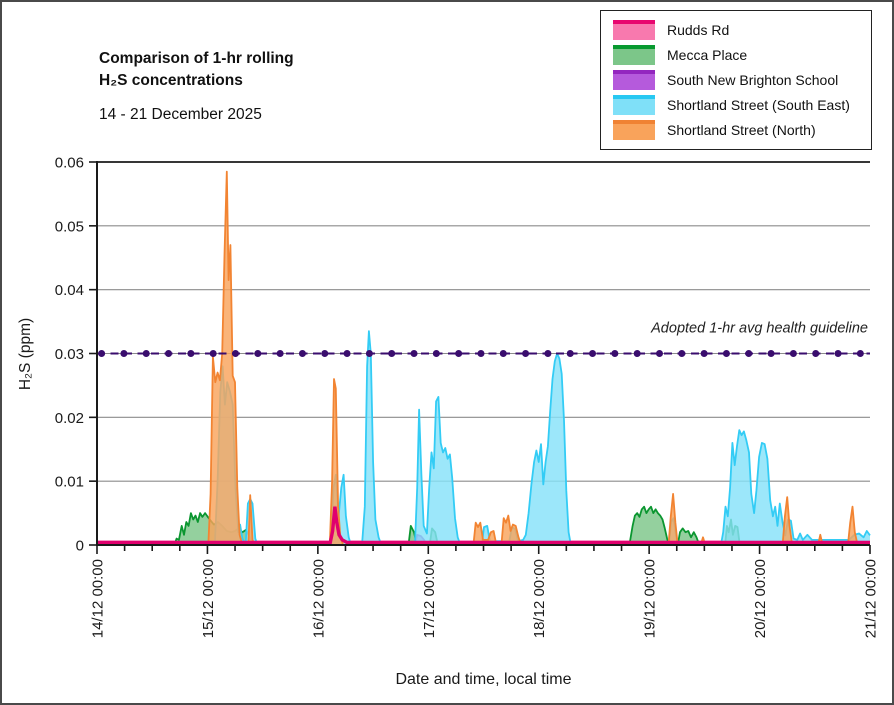  I want to click on x-tick-label: 17/12 00:00, so click(429, 598).